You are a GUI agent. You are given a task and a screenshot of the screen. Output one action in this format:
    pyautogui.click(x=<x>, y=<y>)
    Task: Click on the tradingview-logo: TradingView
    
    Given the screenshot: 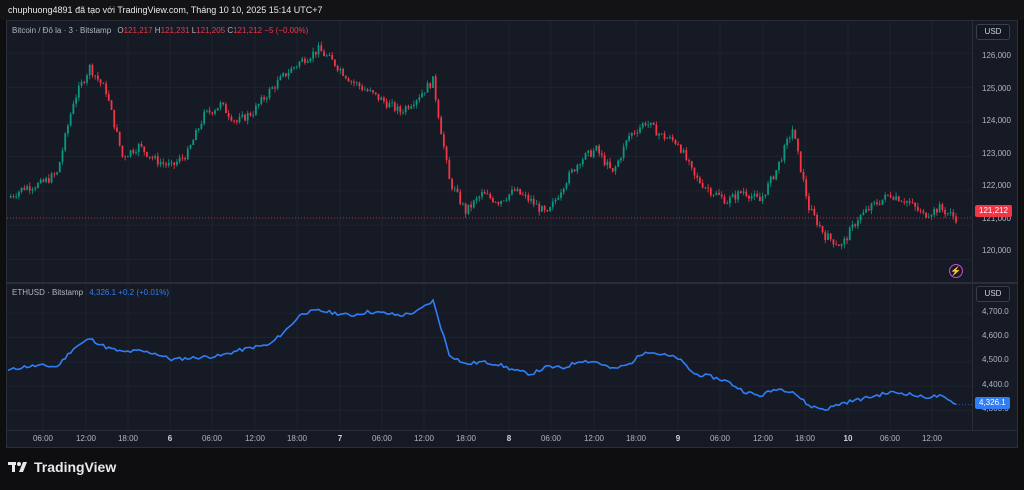 What is the action you would take?
    pyautogui.click(x=62, y=467)
    